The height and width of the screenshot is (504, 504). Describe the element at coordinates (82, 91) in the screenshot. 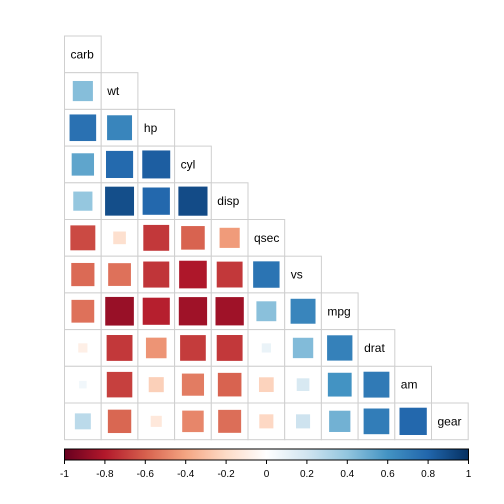

I see `corr-square-wt-carb` at that location.